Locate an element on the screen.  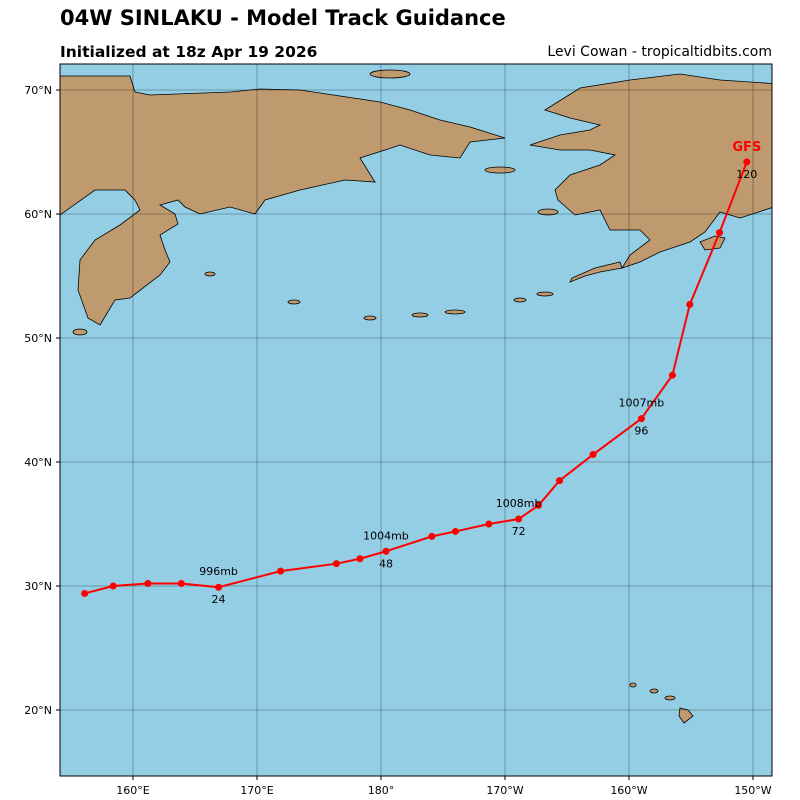
pressure-label: 1008mb is located at coordinates (519, 503).